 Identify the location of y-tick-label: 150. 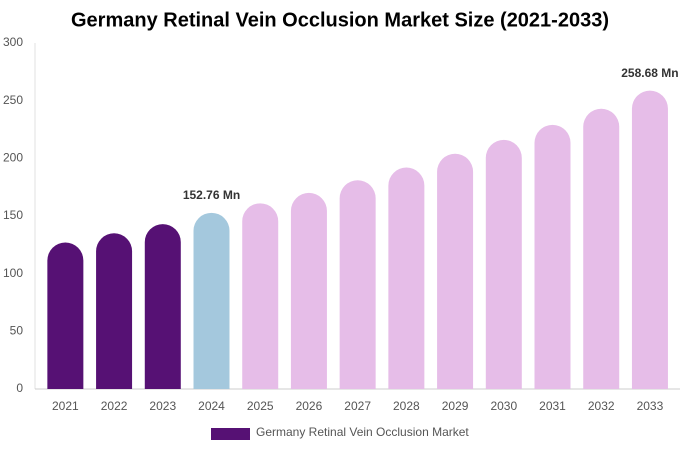
(13, 215).